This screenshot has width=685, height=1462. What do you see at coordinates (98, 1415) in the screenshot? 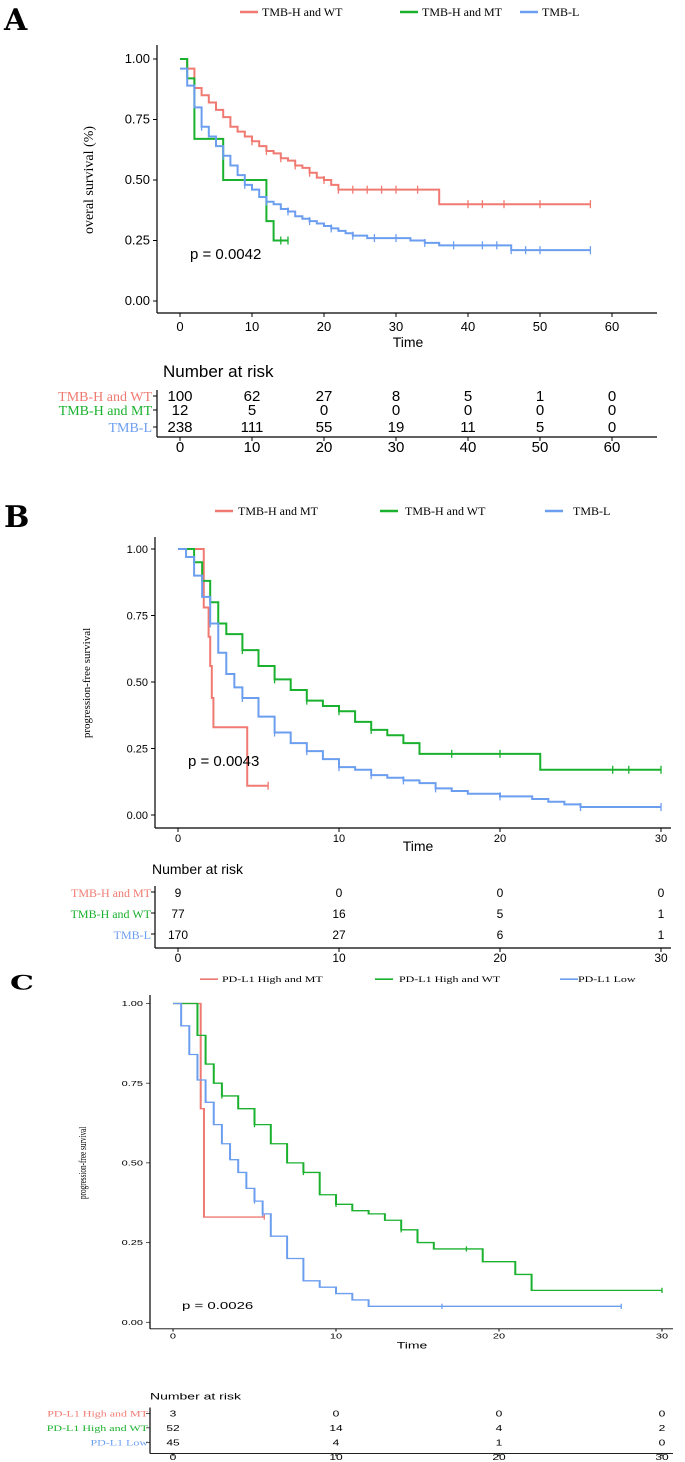
I see `risk-row-label: PD-L1 High and MT` at bounding box center [98, 1415].